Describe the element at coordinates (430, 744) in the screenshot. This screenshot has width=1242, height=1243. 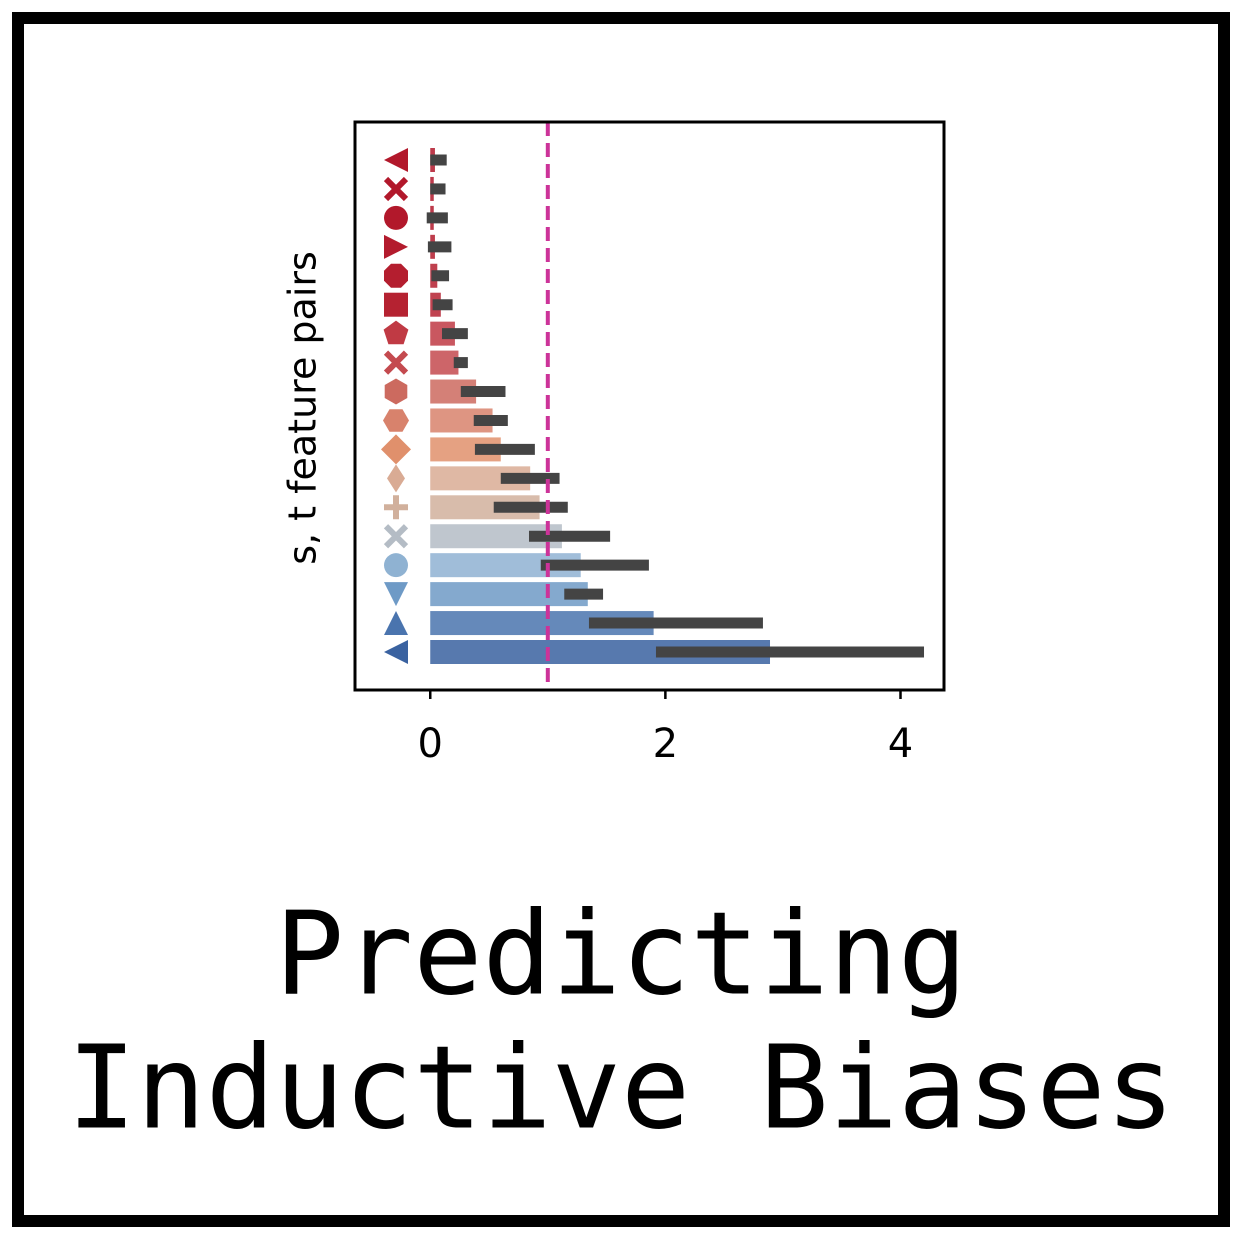
I see `x-tick-label: 0` at that location.